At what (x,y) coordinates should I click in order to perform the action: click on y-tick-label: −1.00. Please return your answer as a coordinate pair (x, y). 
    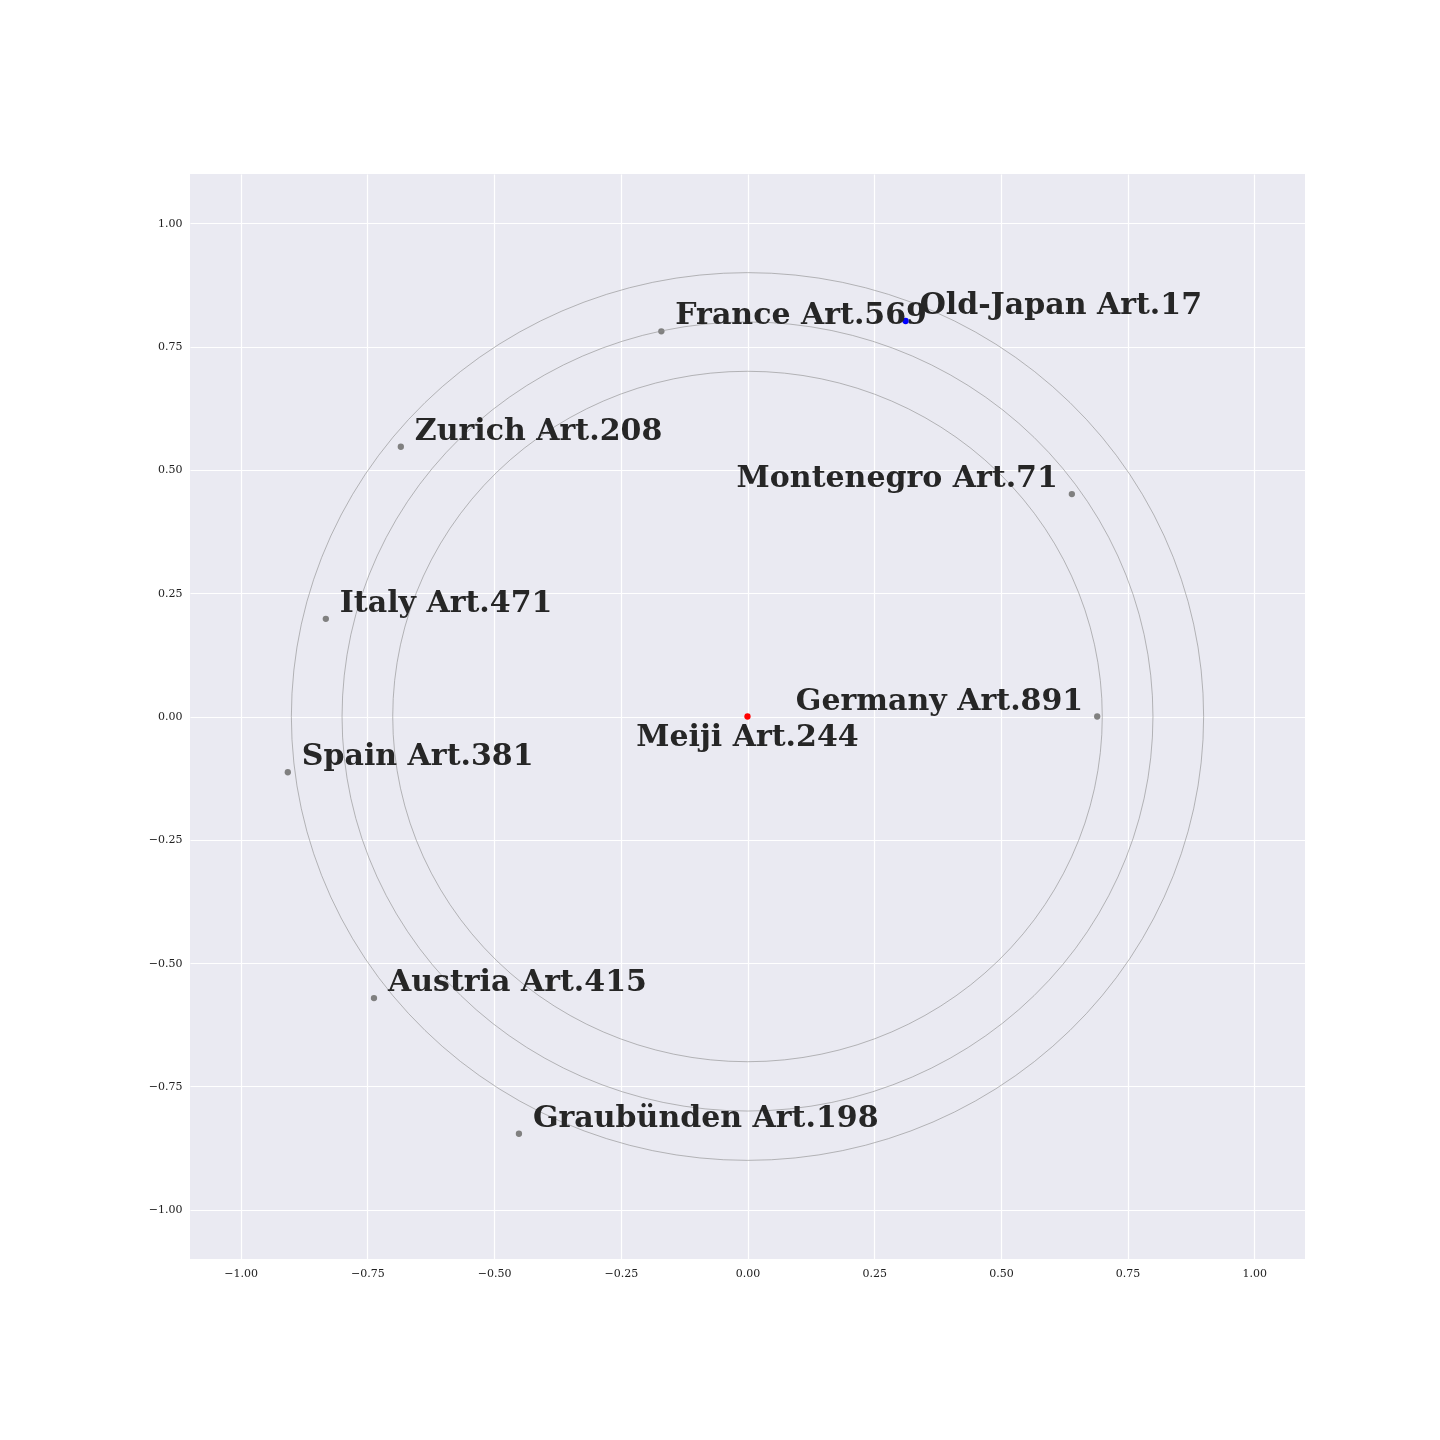
    Looking at the image, I should click on (165, 1210).